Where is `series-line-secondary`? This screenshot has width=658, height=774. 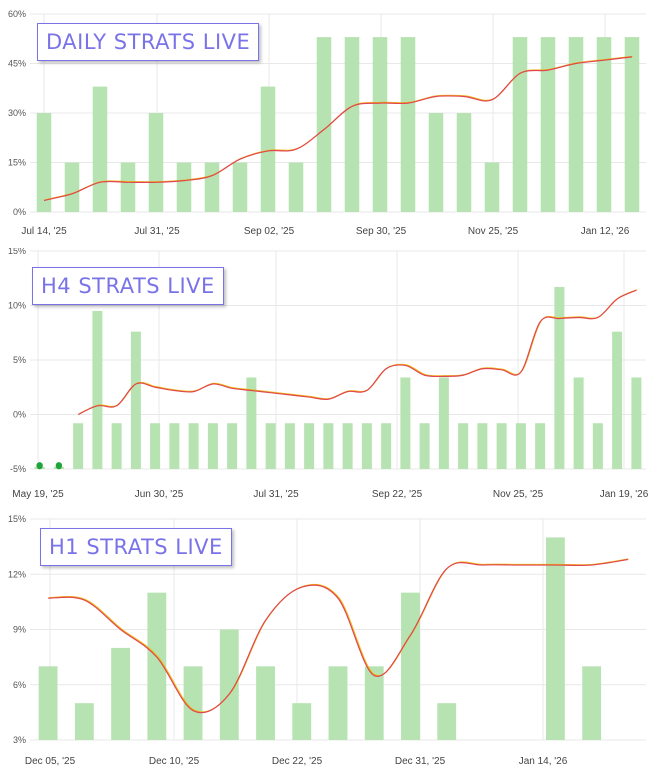
series-line-secondary is located at coordinates (358, 352).